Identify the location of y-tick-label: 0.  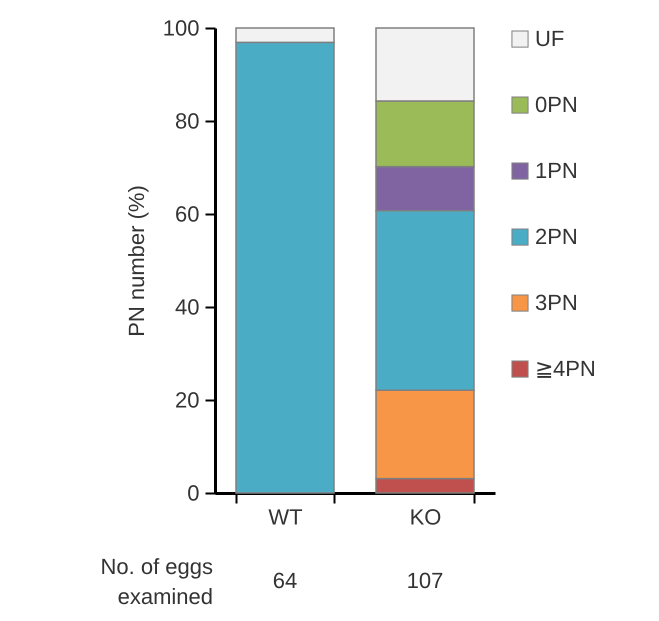
(193, 493).